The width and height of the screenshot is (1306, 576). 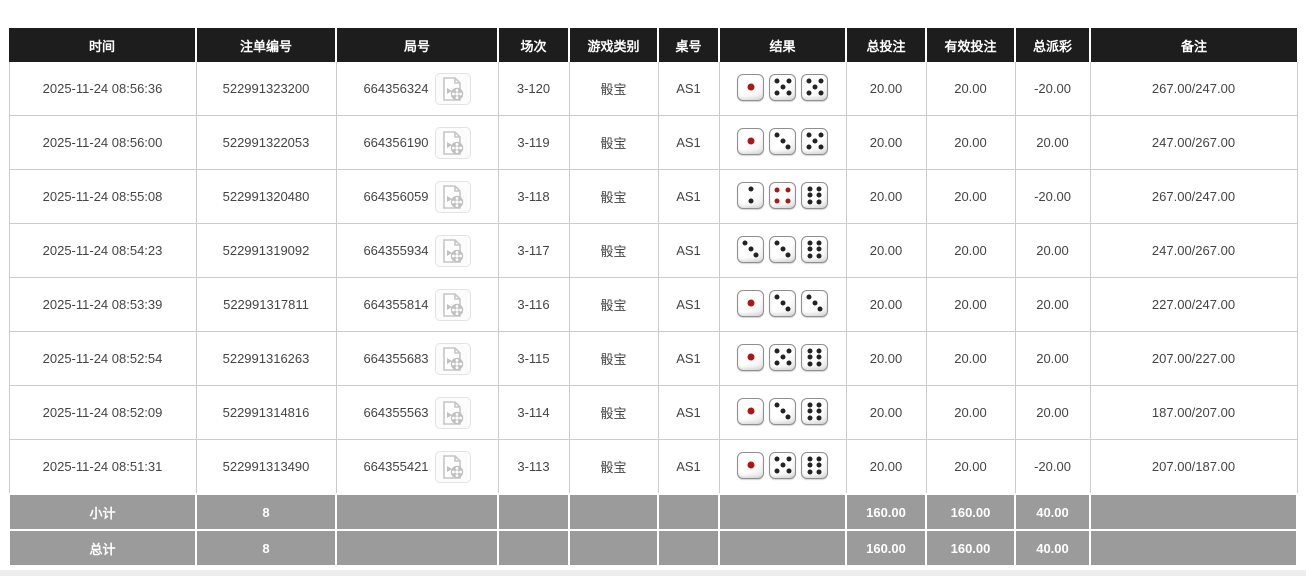 I want to click on header-row: 时间 注单编号 局号 场次 游戏类别 桌号 结果 总投注 有效投注 总派彩 备注, so click(x=653, y=45).